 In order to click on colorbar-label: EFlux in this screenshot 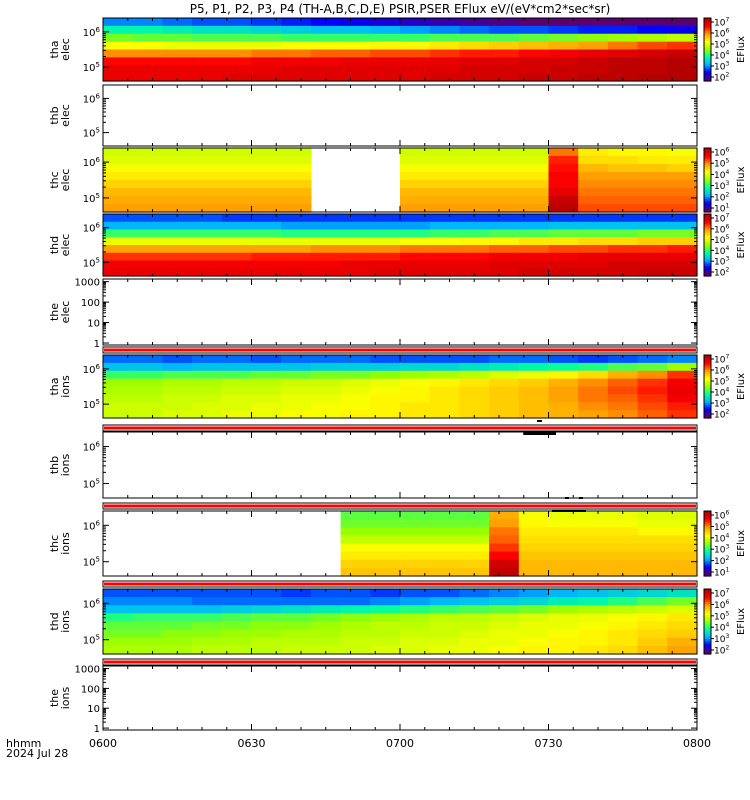, I will do `click(741, 621)`.